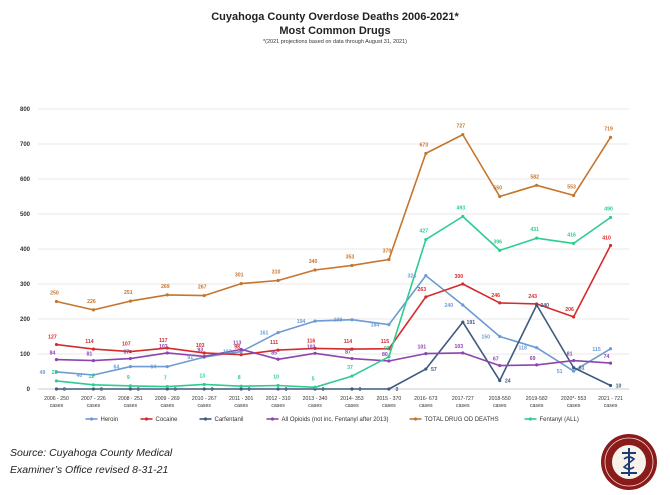 The image size is (670, 495). Describe the element at coordinates (229, 420) in the screenshot. I see `legend-entry: Carfentanil` at that location.